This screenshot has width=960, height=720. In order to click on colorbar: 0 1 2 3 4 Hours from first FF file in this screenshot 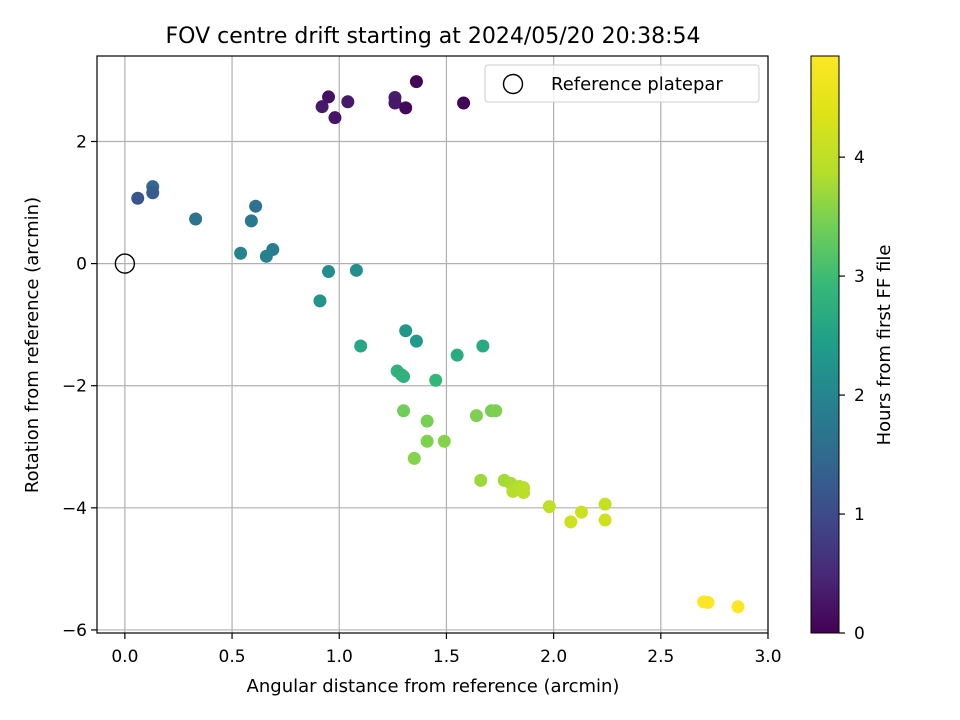, I will do `click(852, 349)`.